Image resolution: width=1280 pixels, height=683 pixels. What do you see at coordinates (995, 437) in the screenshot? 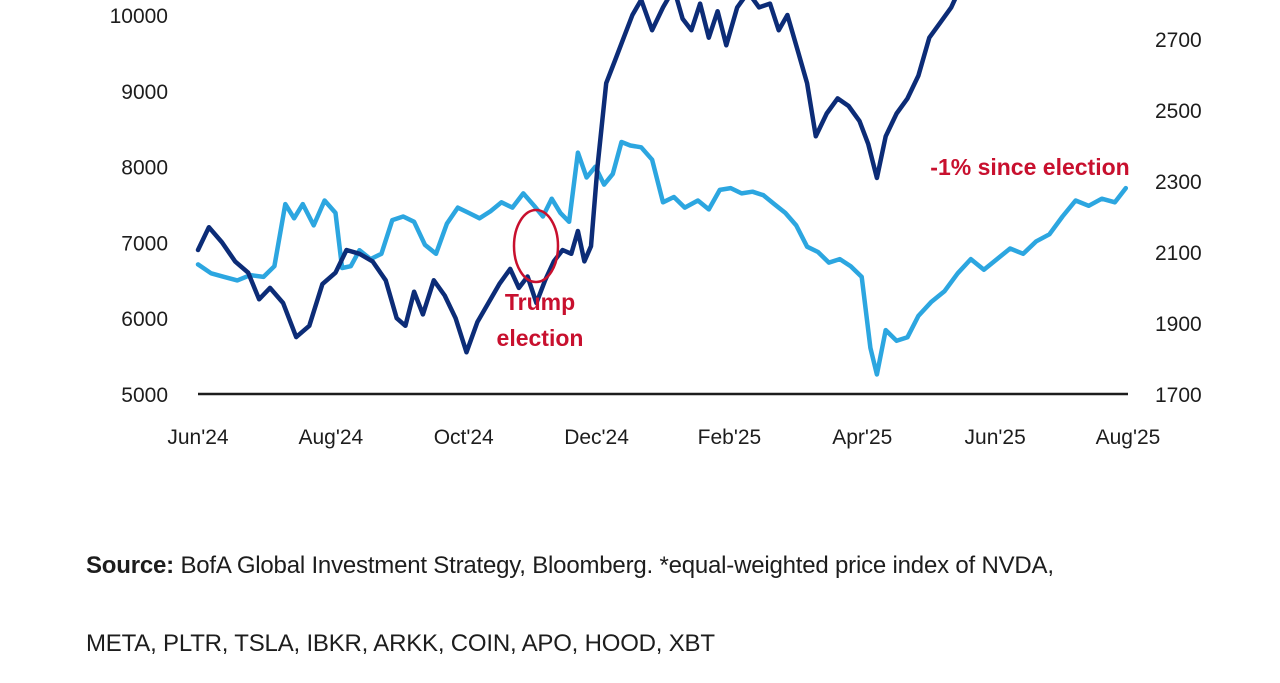
I see `x-tick-label: Jun'25` at bounding box center [995, 437].